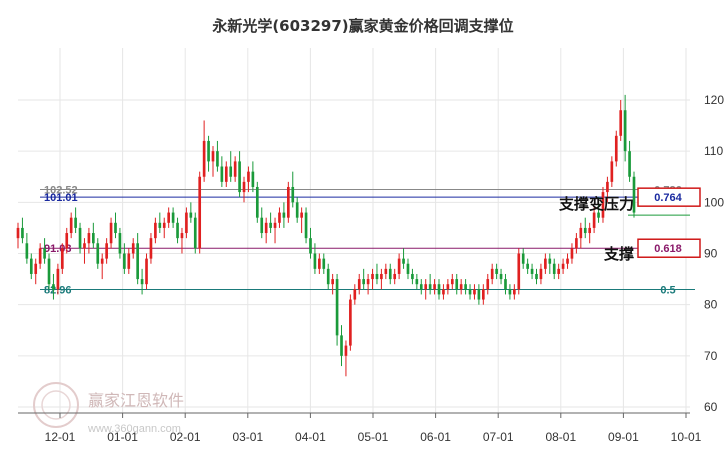  What do you see at coordinates (618, 254) in the screenshot?
I see `annotation-support: 支撑` at bounding box center [618, 254].